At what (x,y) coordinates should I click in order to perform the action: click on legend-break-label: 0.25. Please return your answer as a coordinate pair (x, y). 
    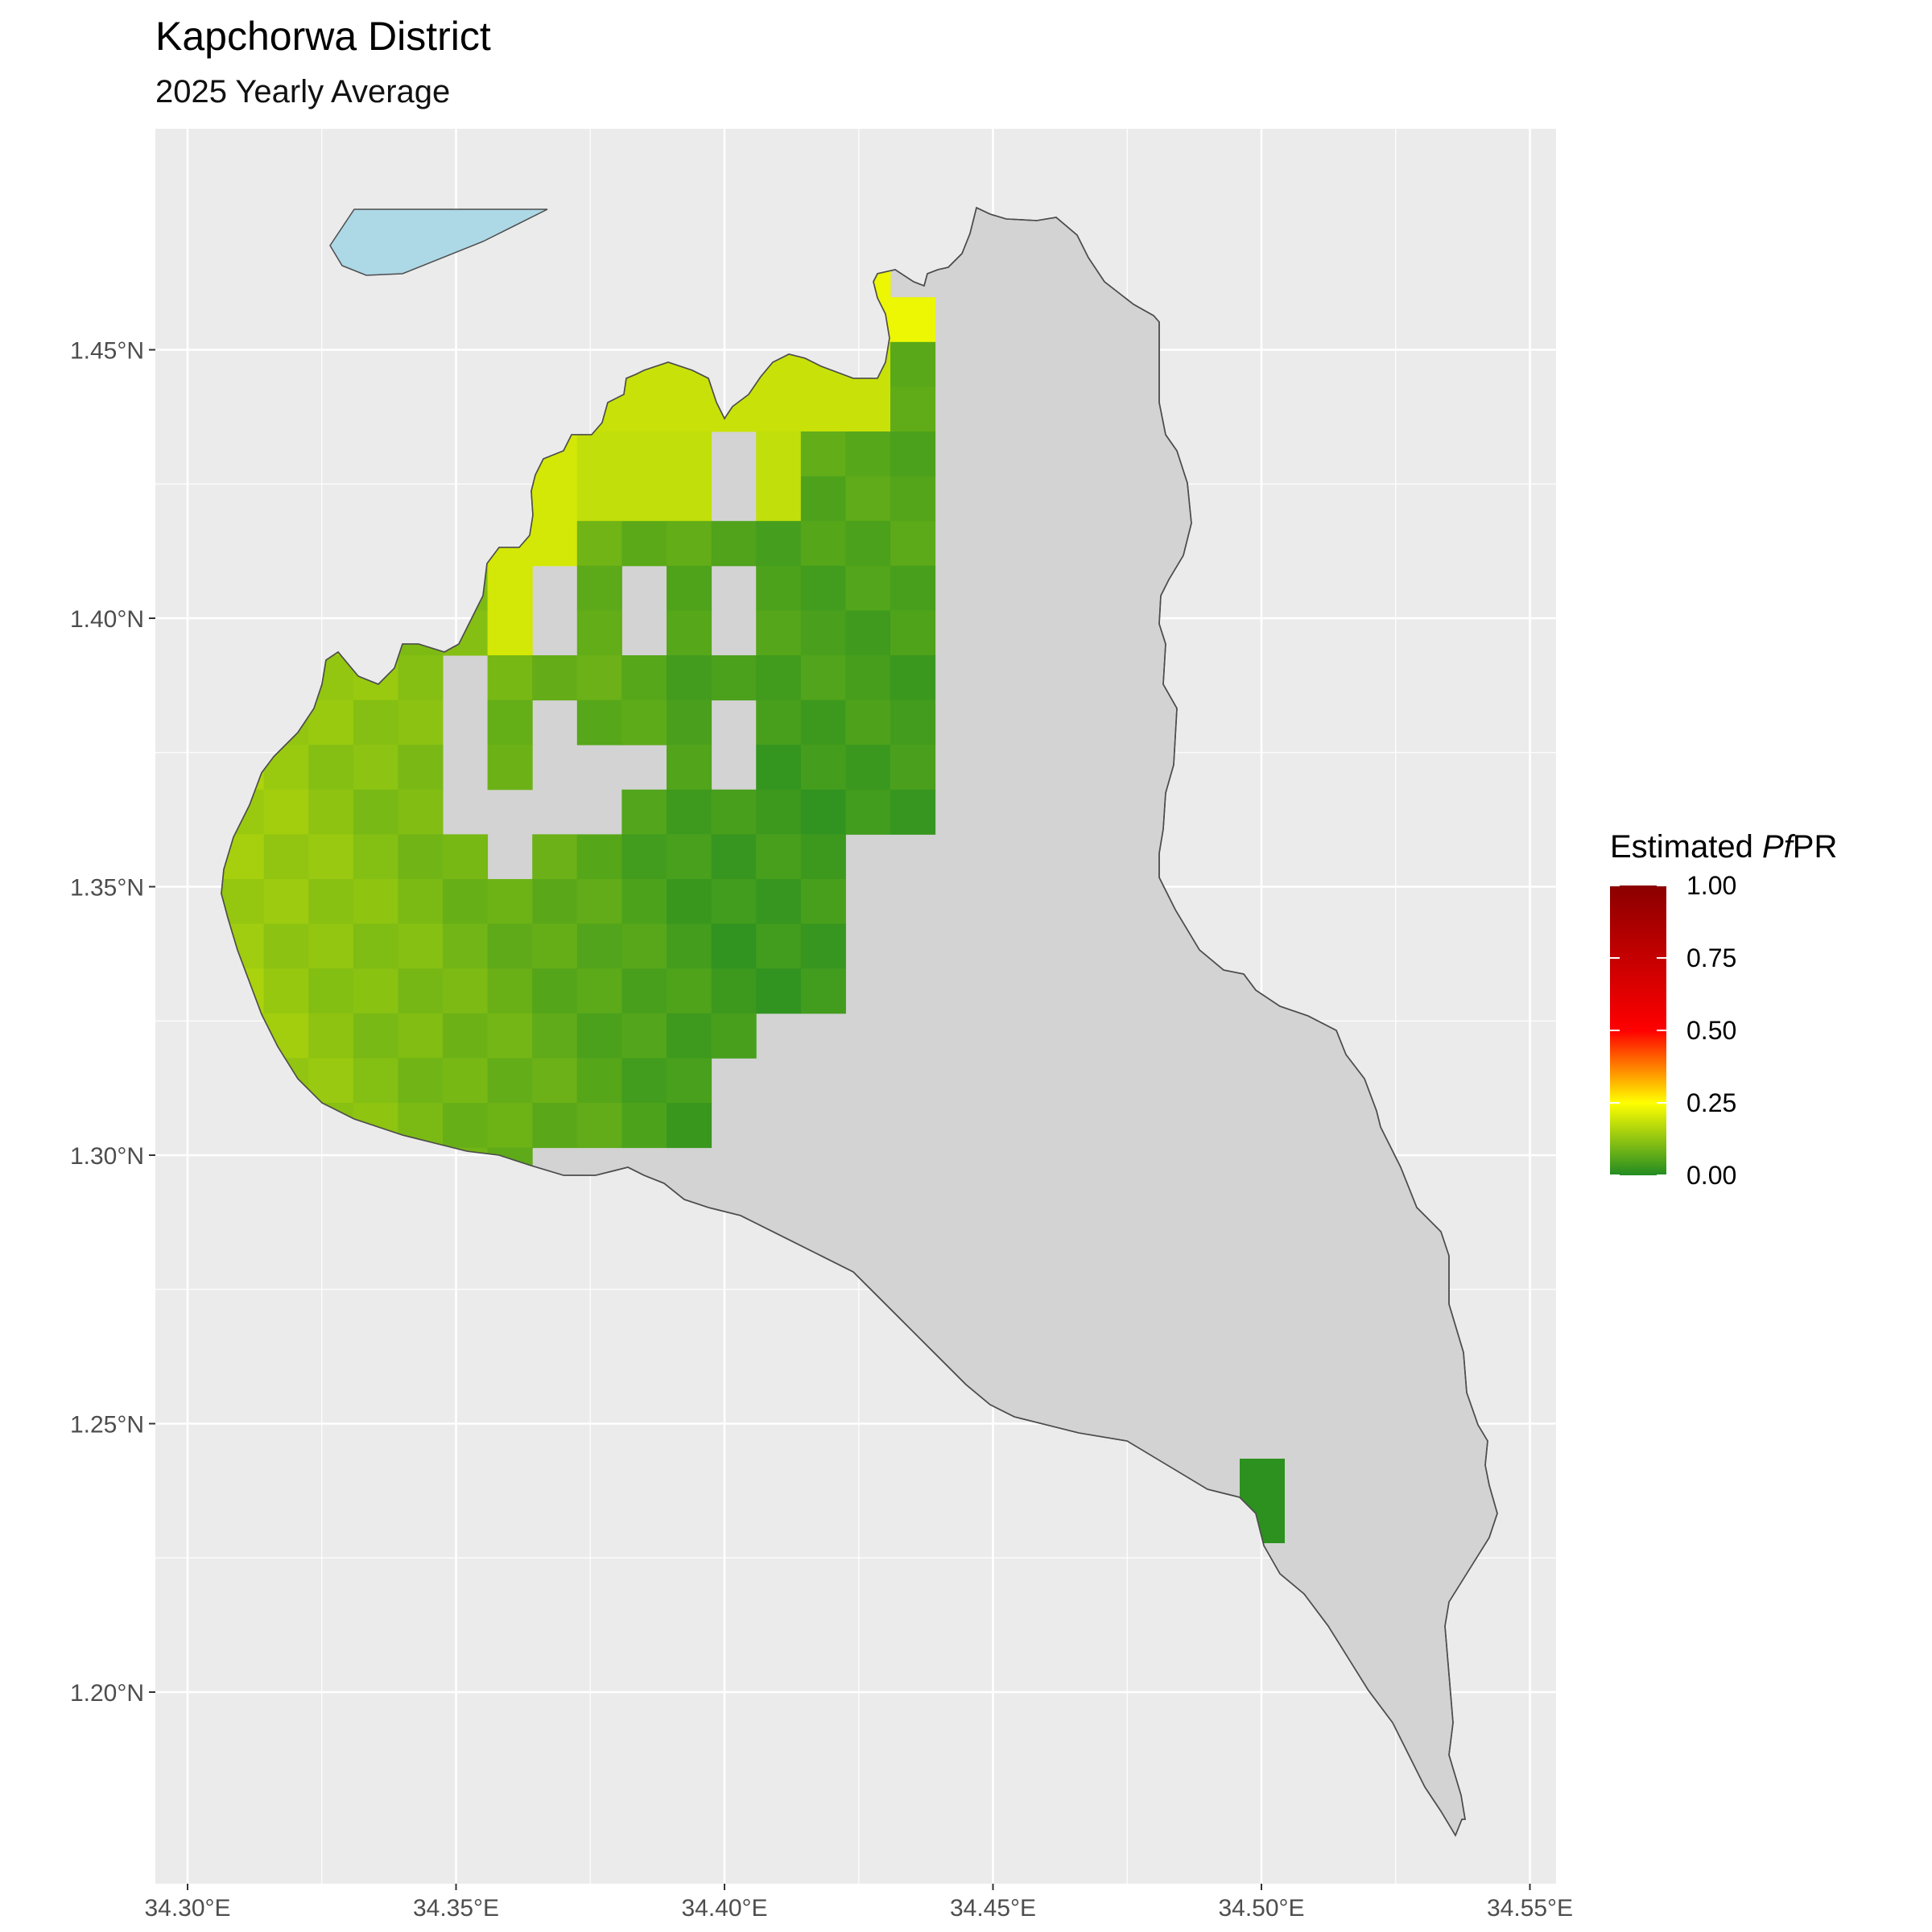
    Looking at the image, I should click on (1711, 1102).